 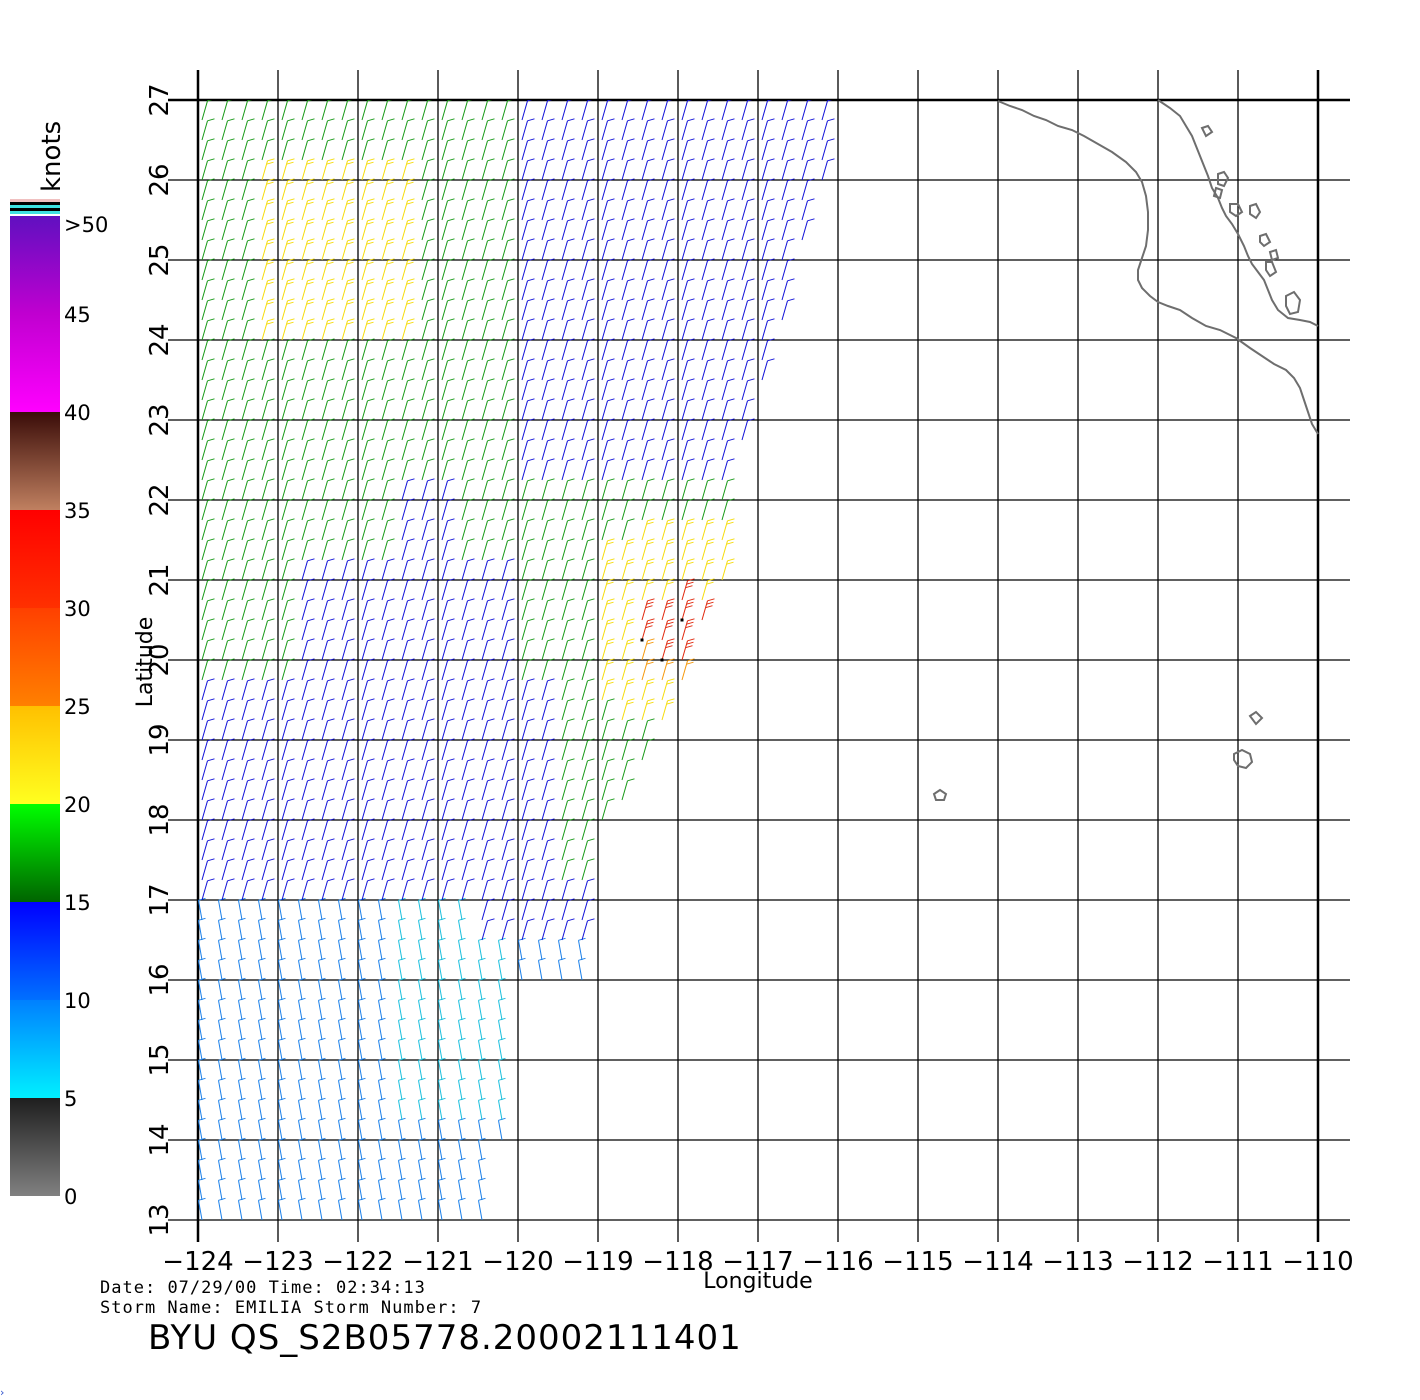 What do you see at coordinates (1077, 1262) in the screenshot?
I see `x-tick-label: −113` at bounding box center [1077, 1262].